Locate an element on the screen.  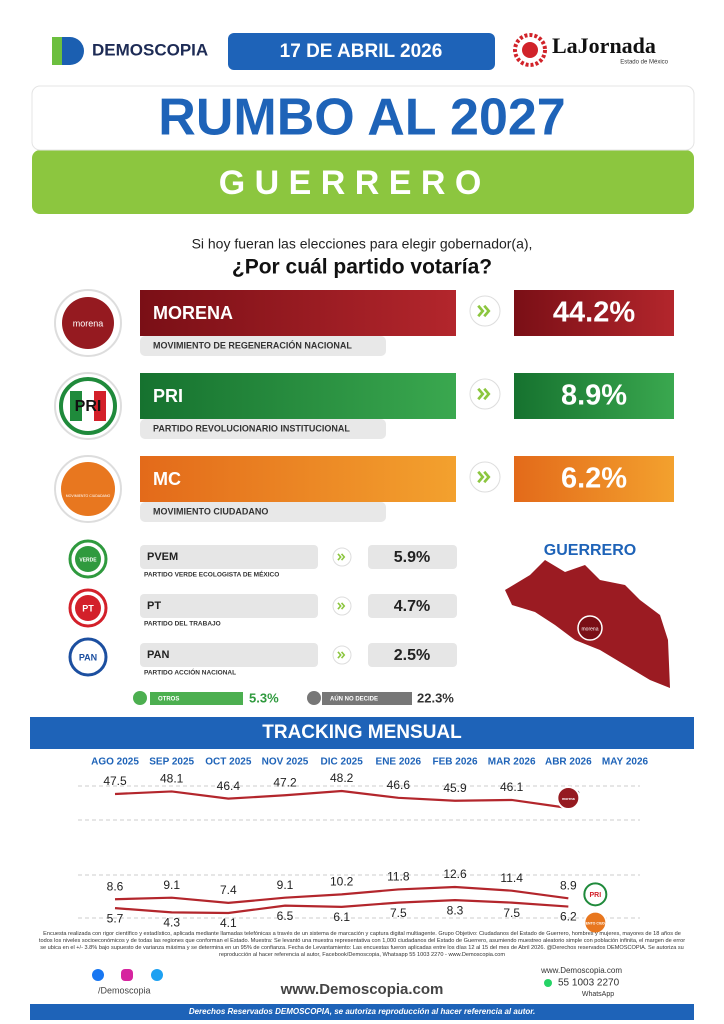
point-label: 47.2 is located at coordinates (285, 782).